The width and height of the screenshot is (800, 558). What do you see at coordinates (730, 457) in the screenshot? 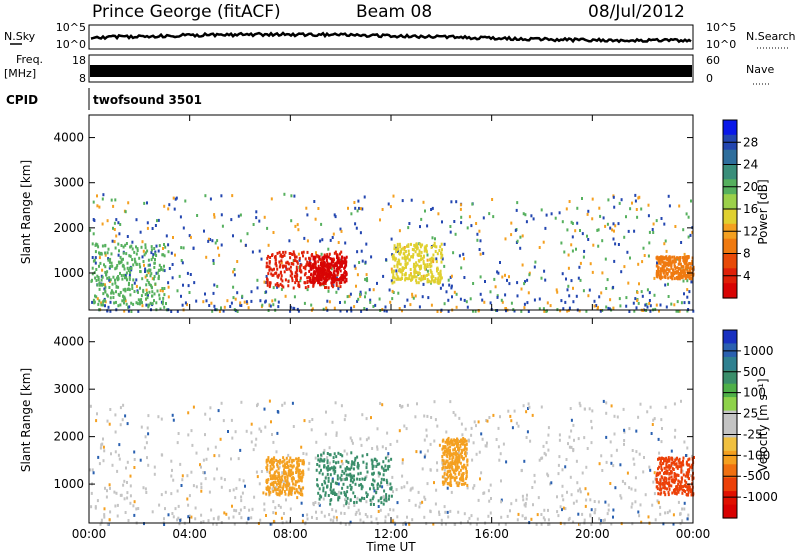
I see `colorbar-swatch` at bounding box center [730, 457].